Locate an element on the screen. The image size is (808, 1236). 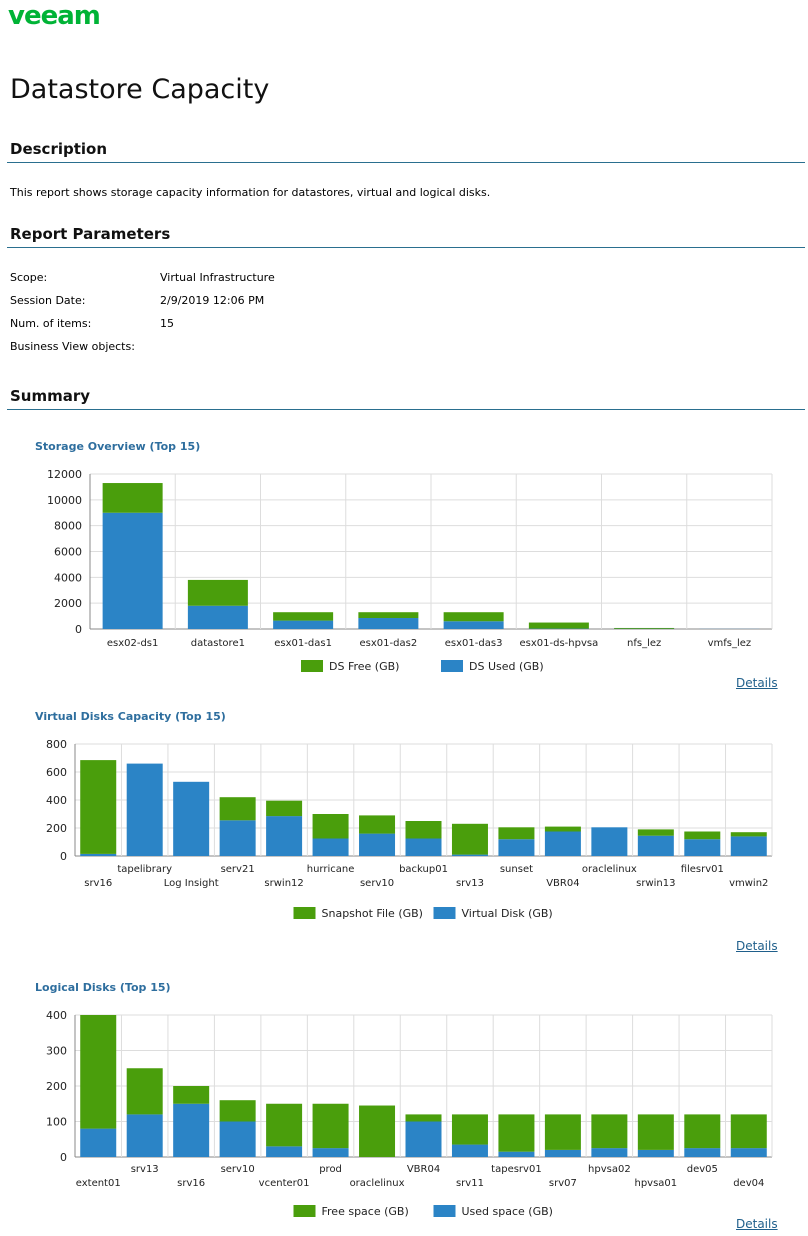
summary-divider is located at coordinates (406, 409).